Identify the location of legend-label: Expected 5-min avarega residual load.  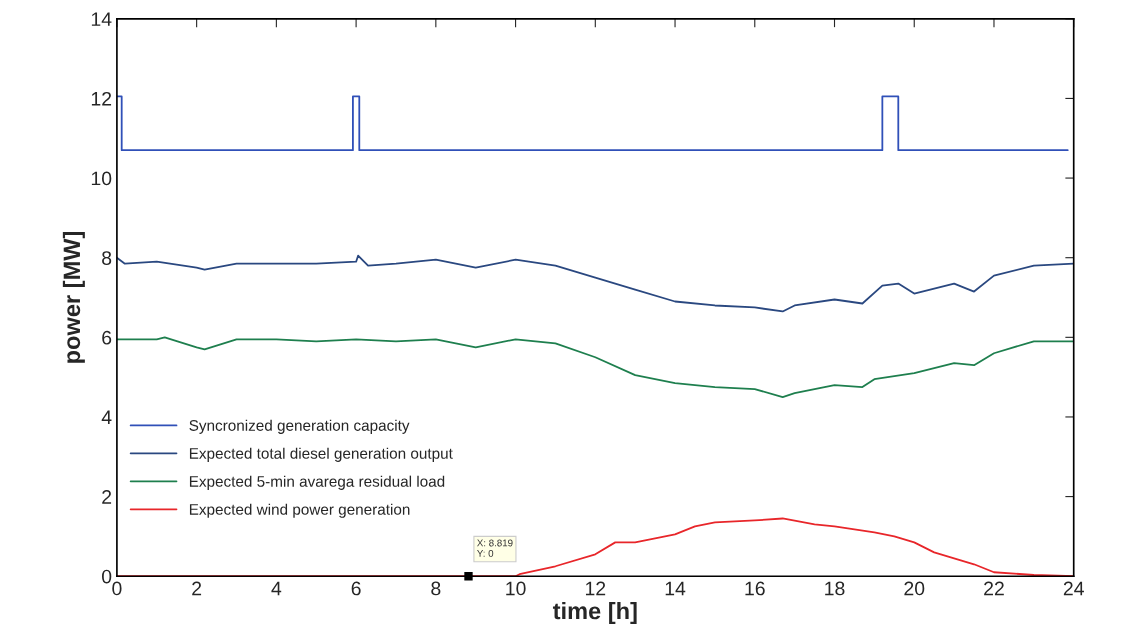
(317, 482).